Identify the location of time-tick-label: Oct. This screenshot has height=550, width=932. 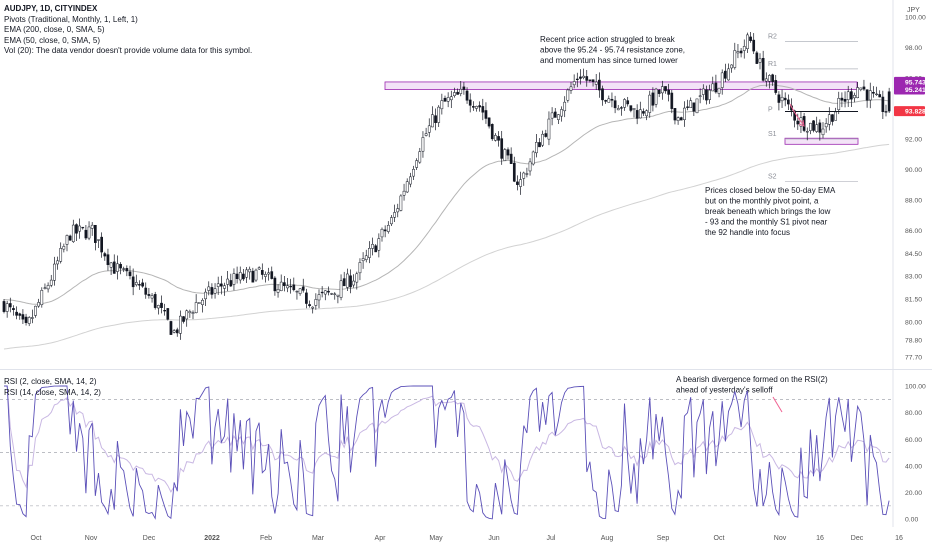
(719, 538).